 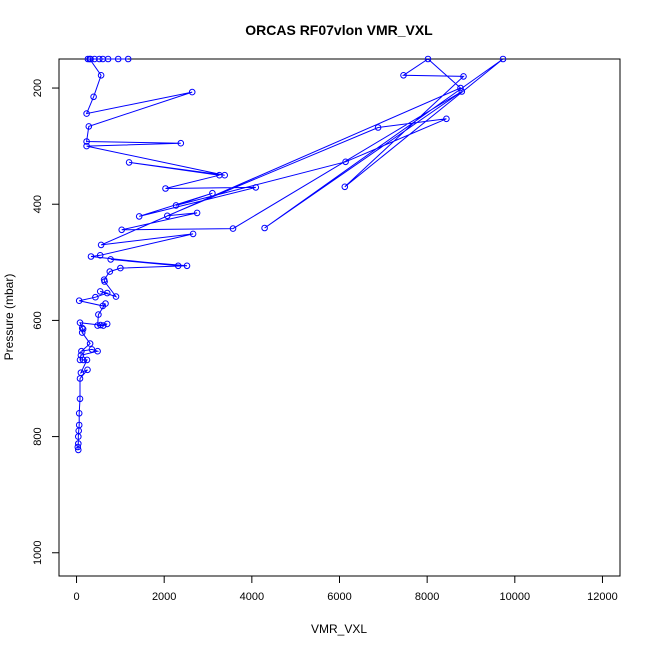 I want to click on chart-title: ORCAS RF07vlon VMR_VXL, so click(x=339, y=30).